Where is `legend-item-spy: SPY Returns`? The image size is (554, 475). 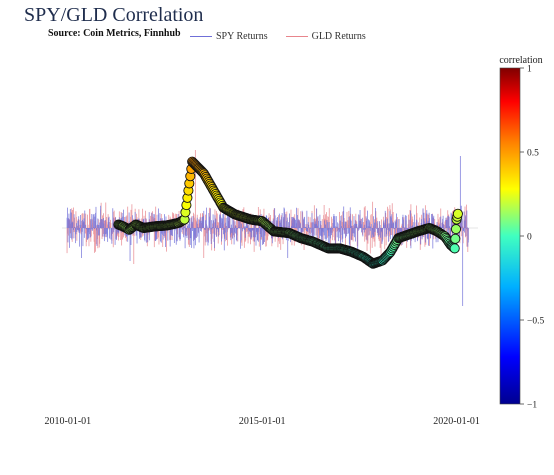
legend-item-spy: SPY Returns is located at coordinates (229, 36).